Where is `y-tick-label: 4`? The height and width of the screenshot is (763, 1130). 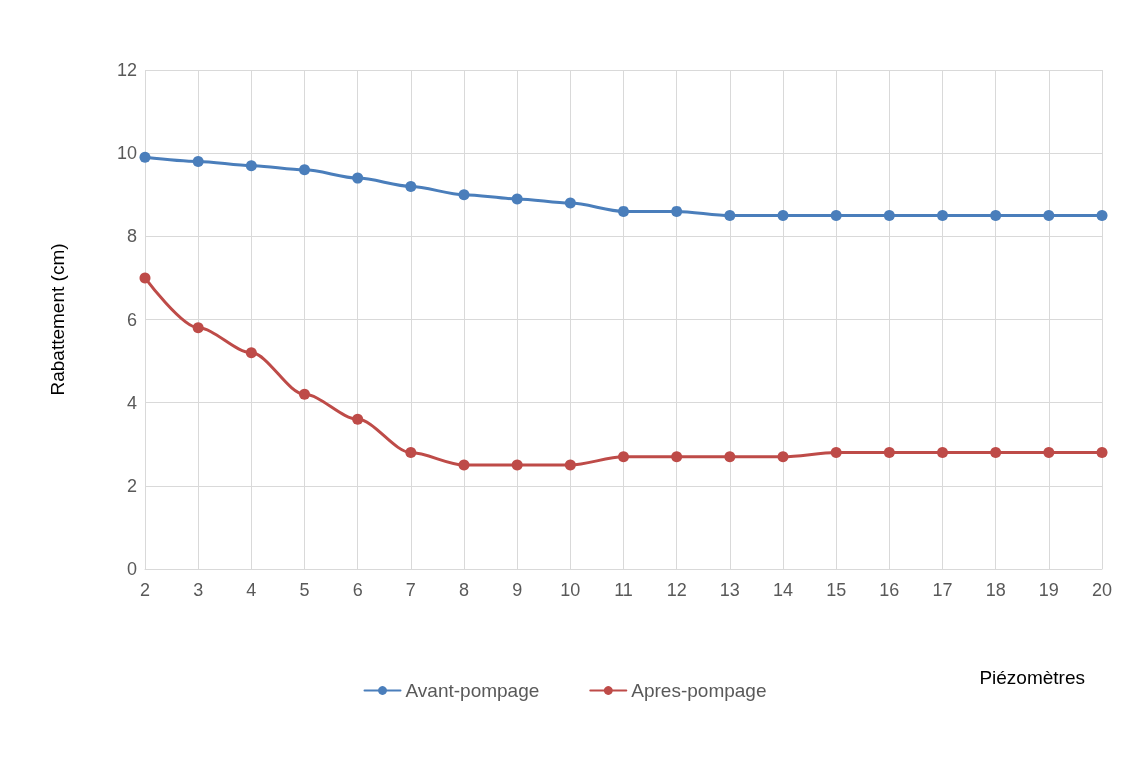 y-tick-label: 4 is located at coordinates (131, 402).